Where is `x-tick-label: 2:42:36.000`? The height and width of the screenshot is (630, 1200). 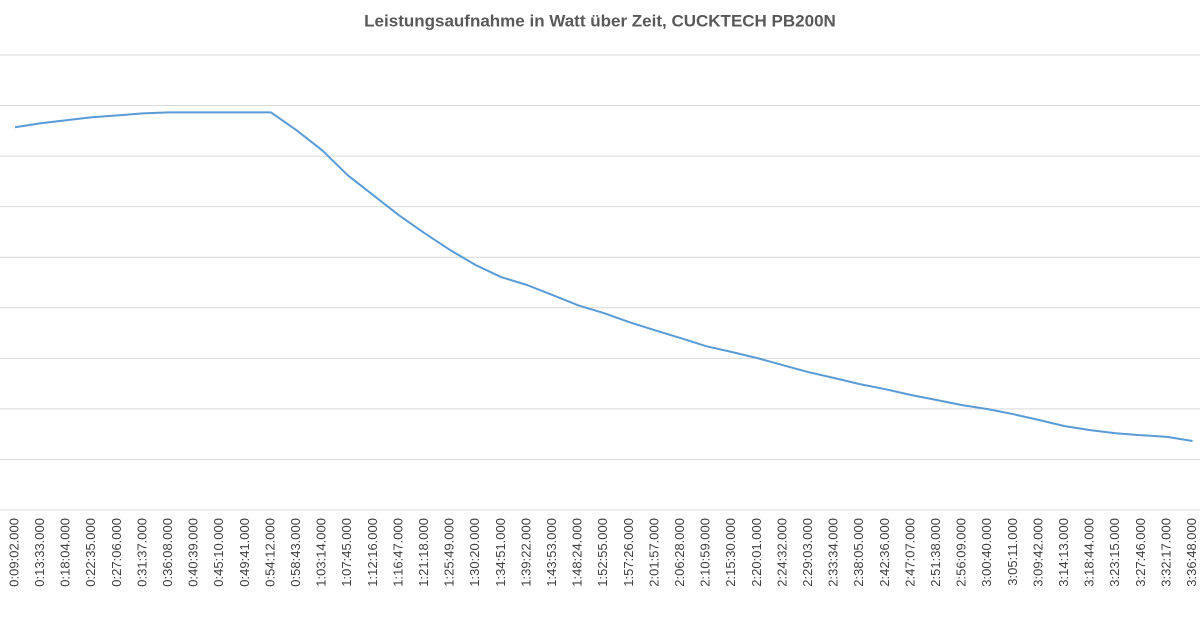
x-tick-label: 2:42:36.000 is located at coordinates (884, 552).